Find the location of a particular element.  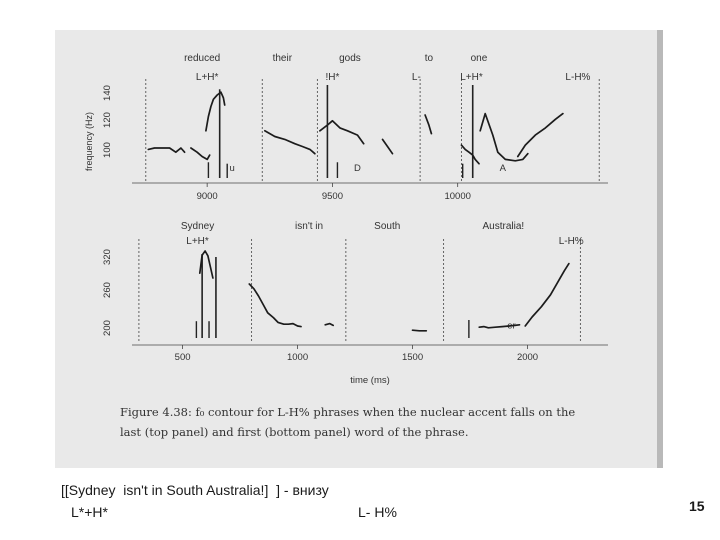

top-tone-label-3: L+H* is located at coordinates (471, 77).